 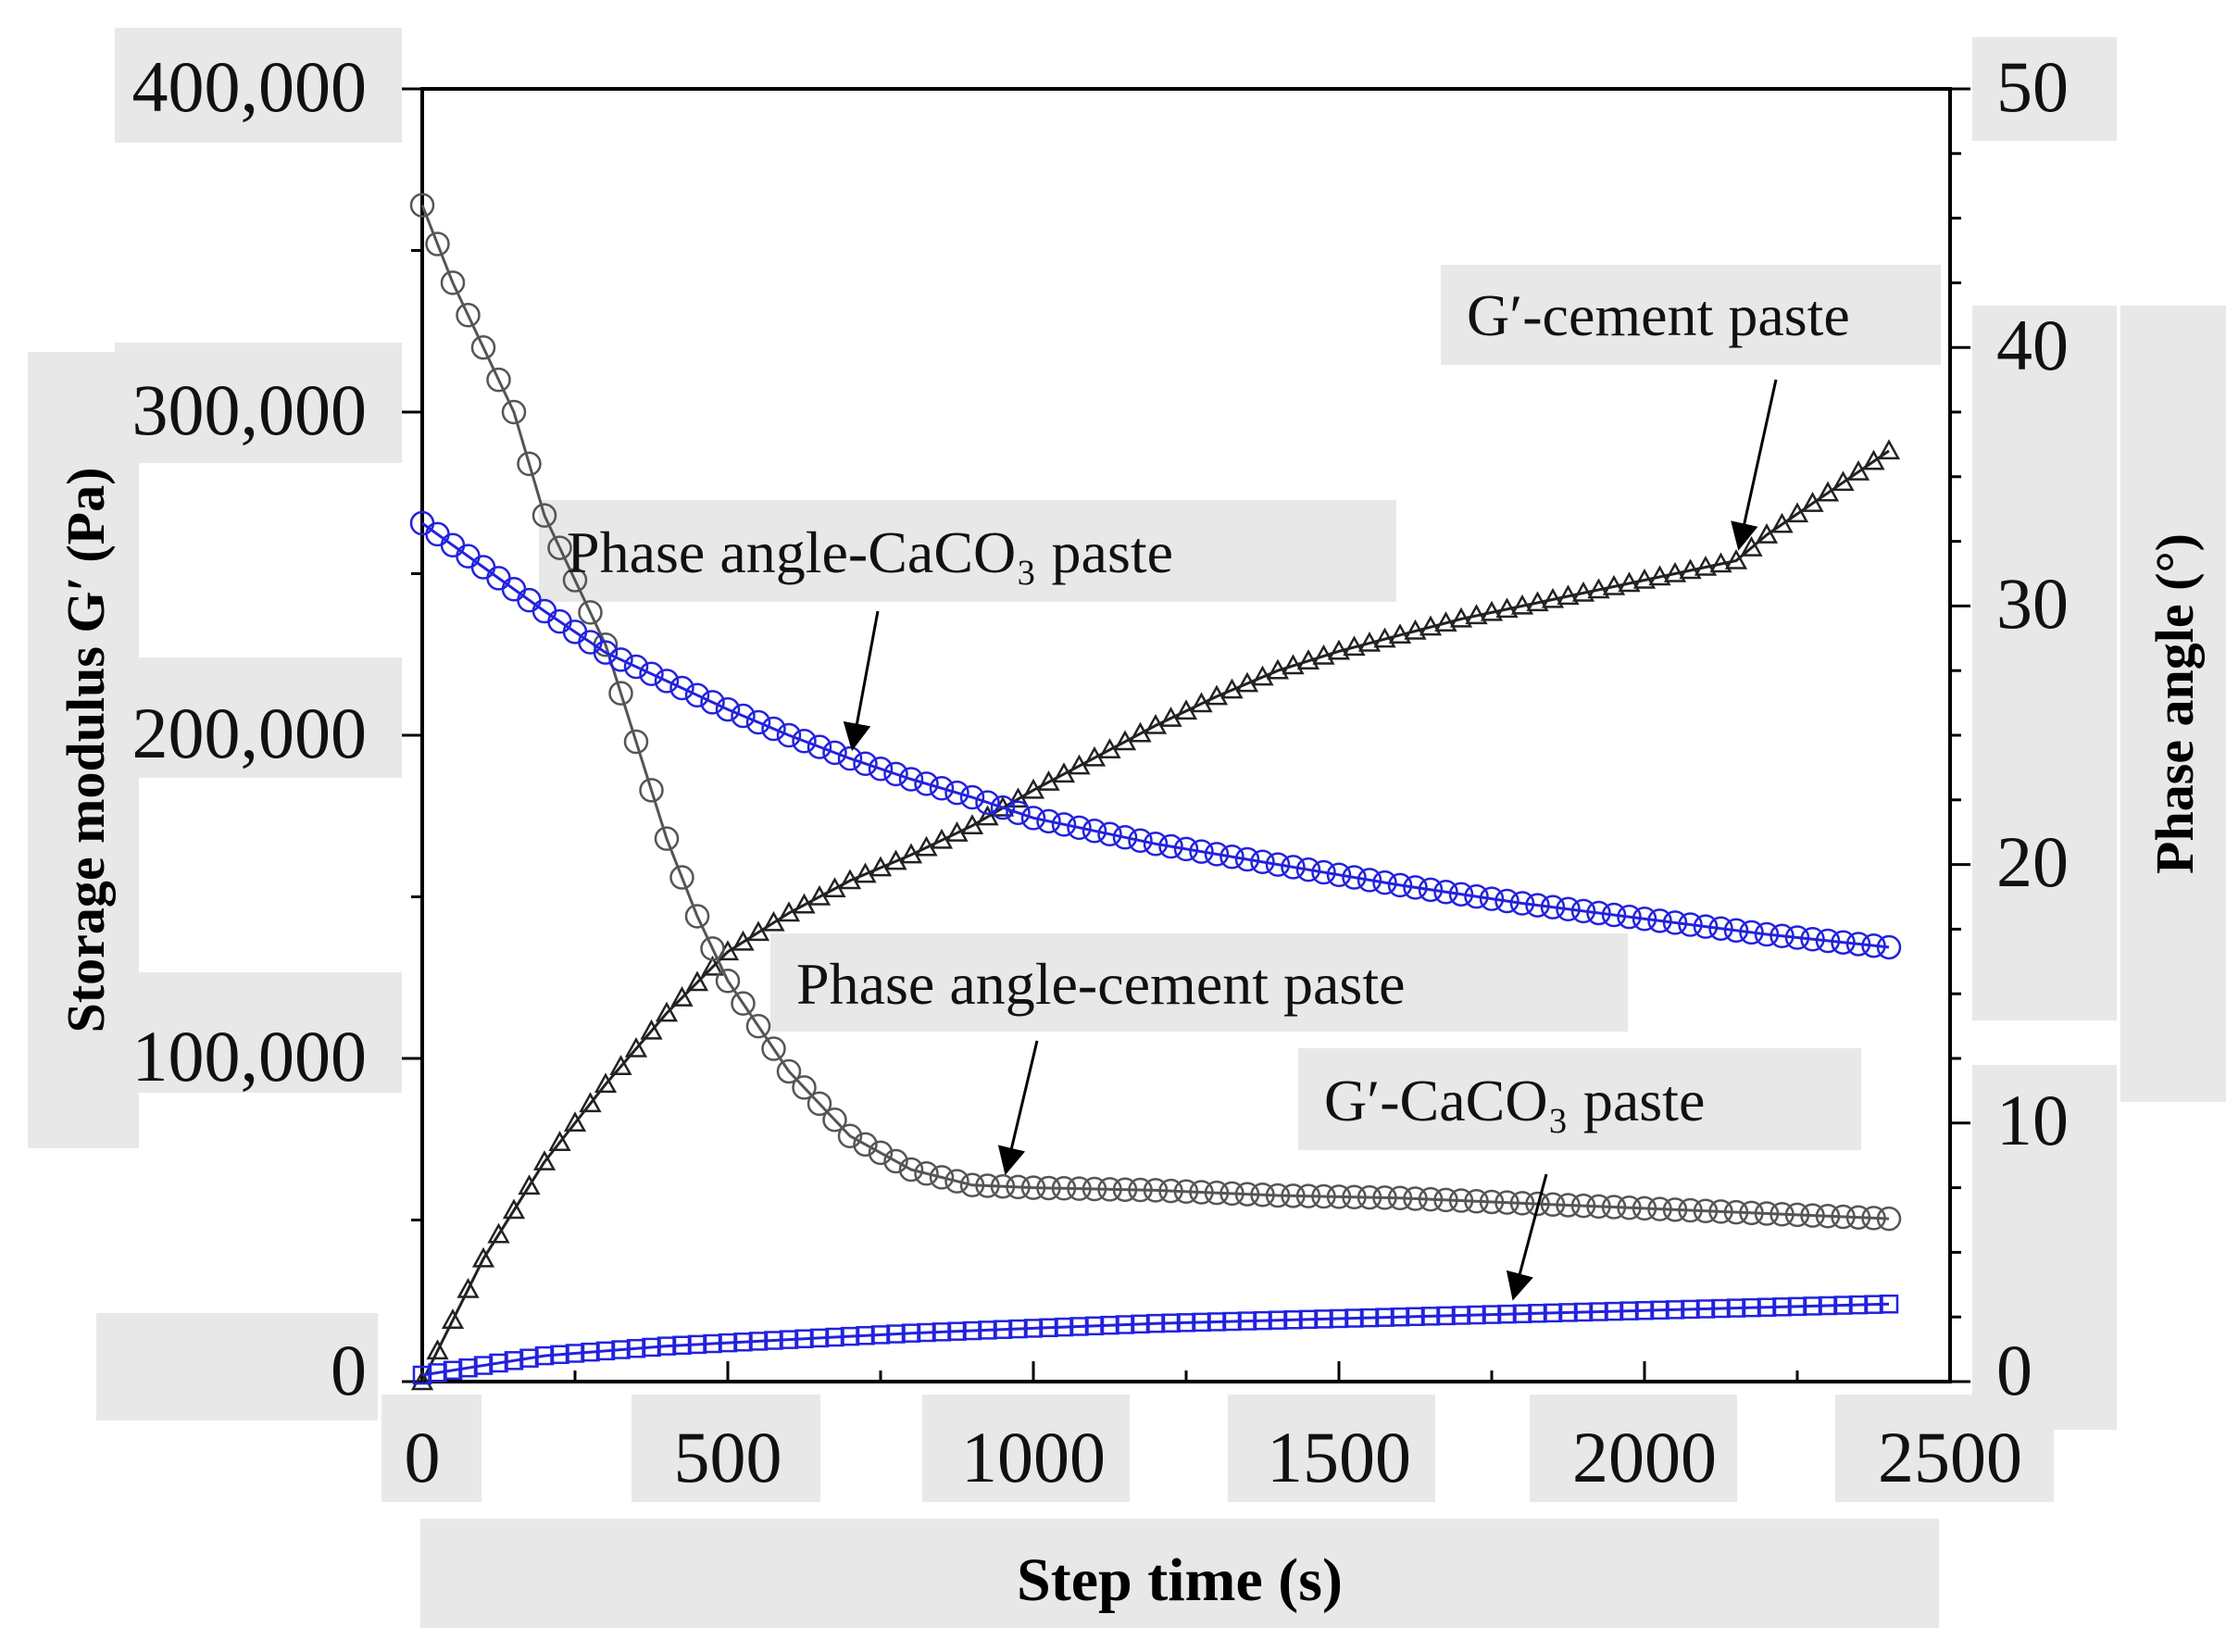 I want to click on y-right-tick-label: 10, so click(x=2032, y=1120).